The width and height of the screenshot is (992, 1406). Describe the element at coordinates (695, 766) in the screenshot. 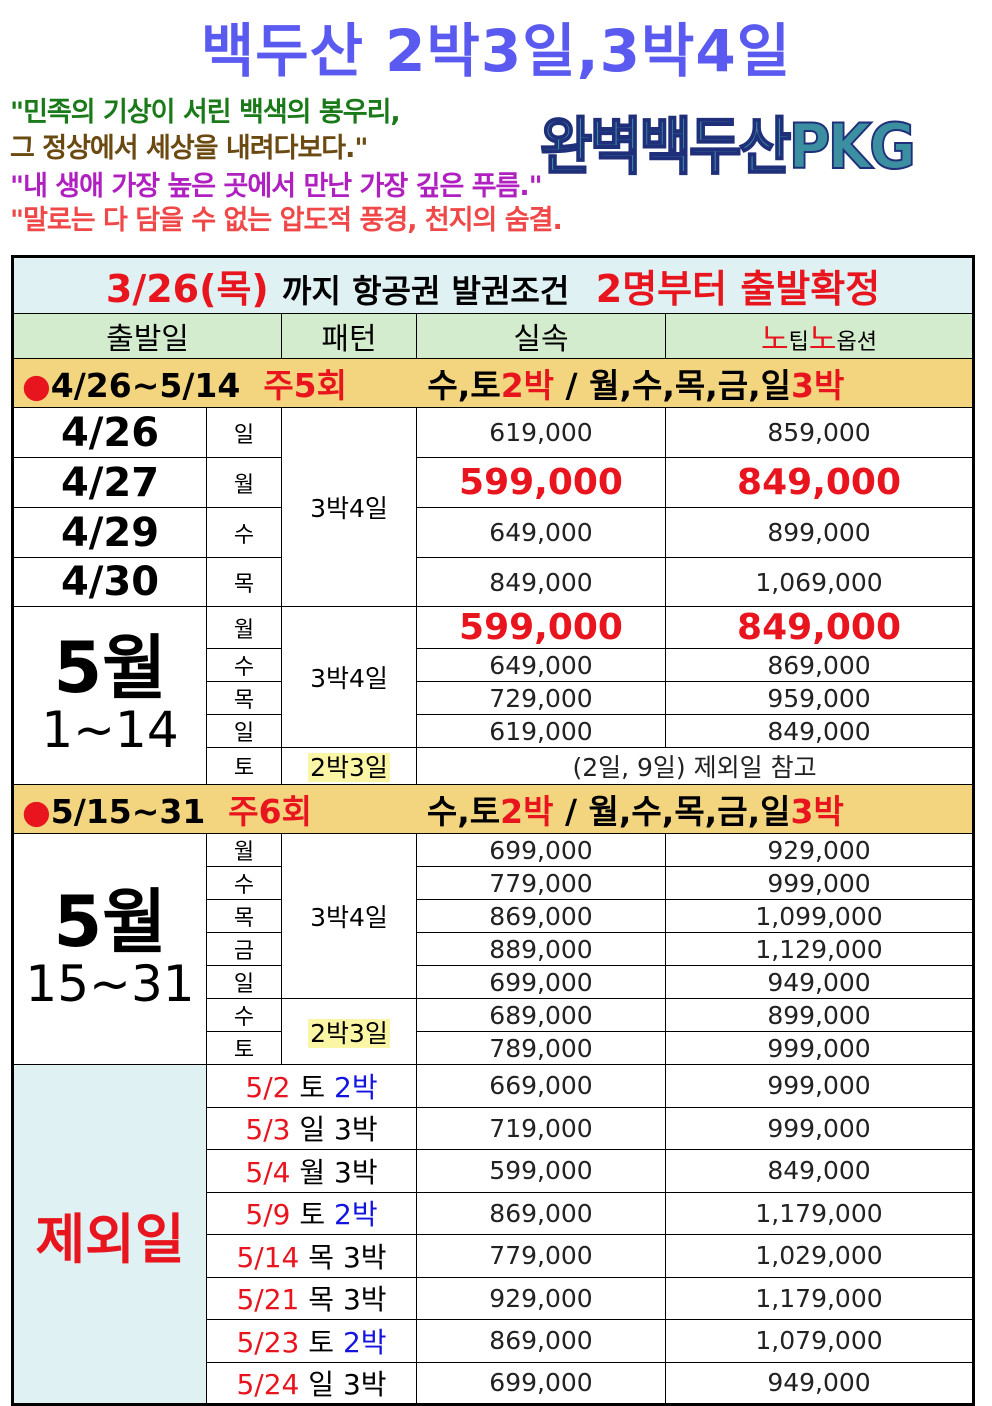

I see `note: (2일, 9일) 제외일 참고` at that location.